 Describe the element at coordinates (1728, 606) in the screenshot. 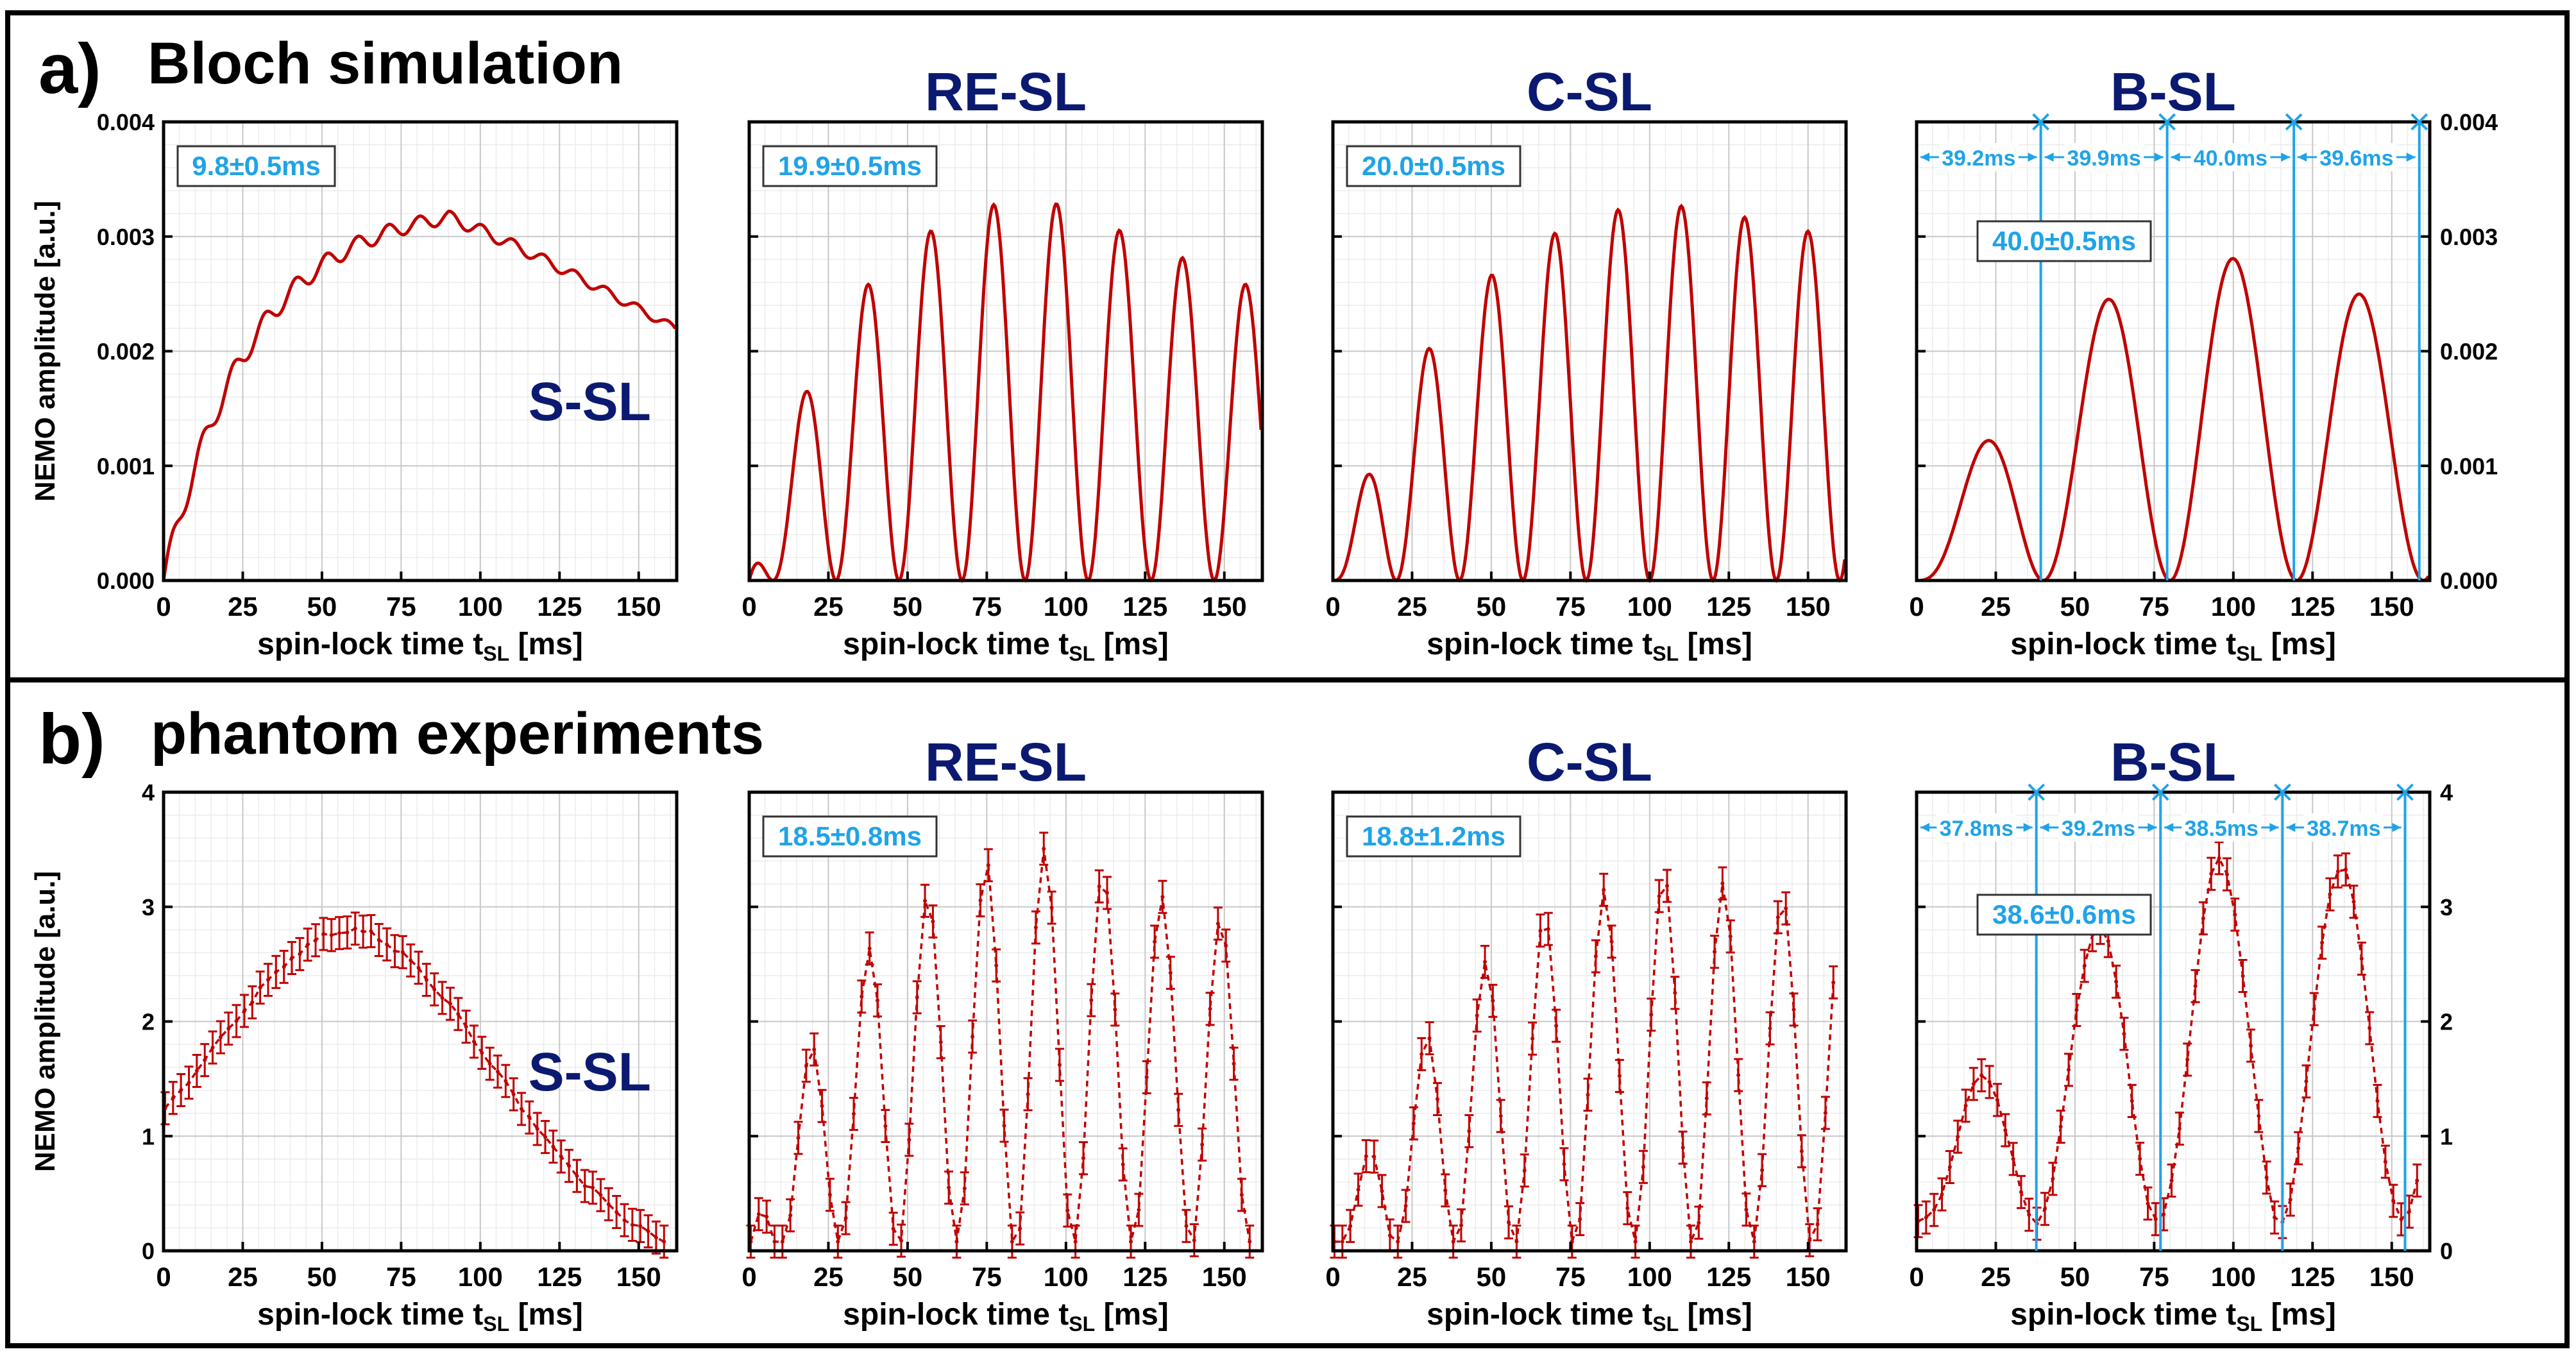

I see `x-tick-label: 125` at that location.